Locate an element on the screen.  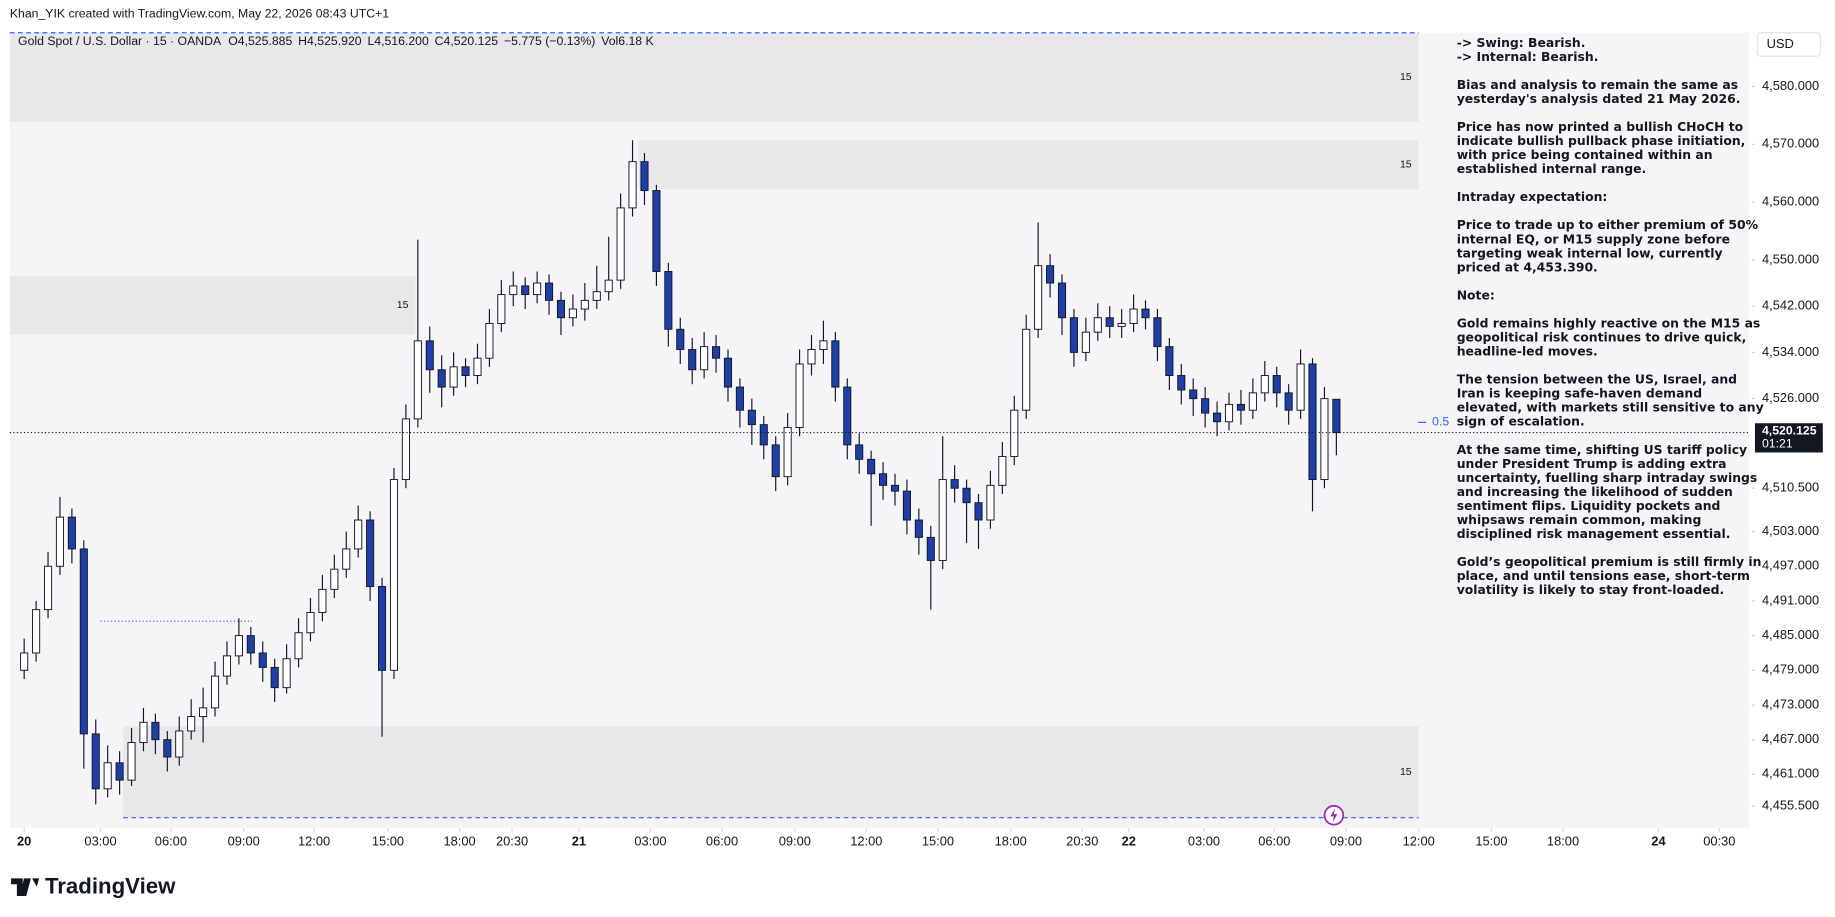
legend-volume: Vol6.18 K is located at coordinates (627, 41).